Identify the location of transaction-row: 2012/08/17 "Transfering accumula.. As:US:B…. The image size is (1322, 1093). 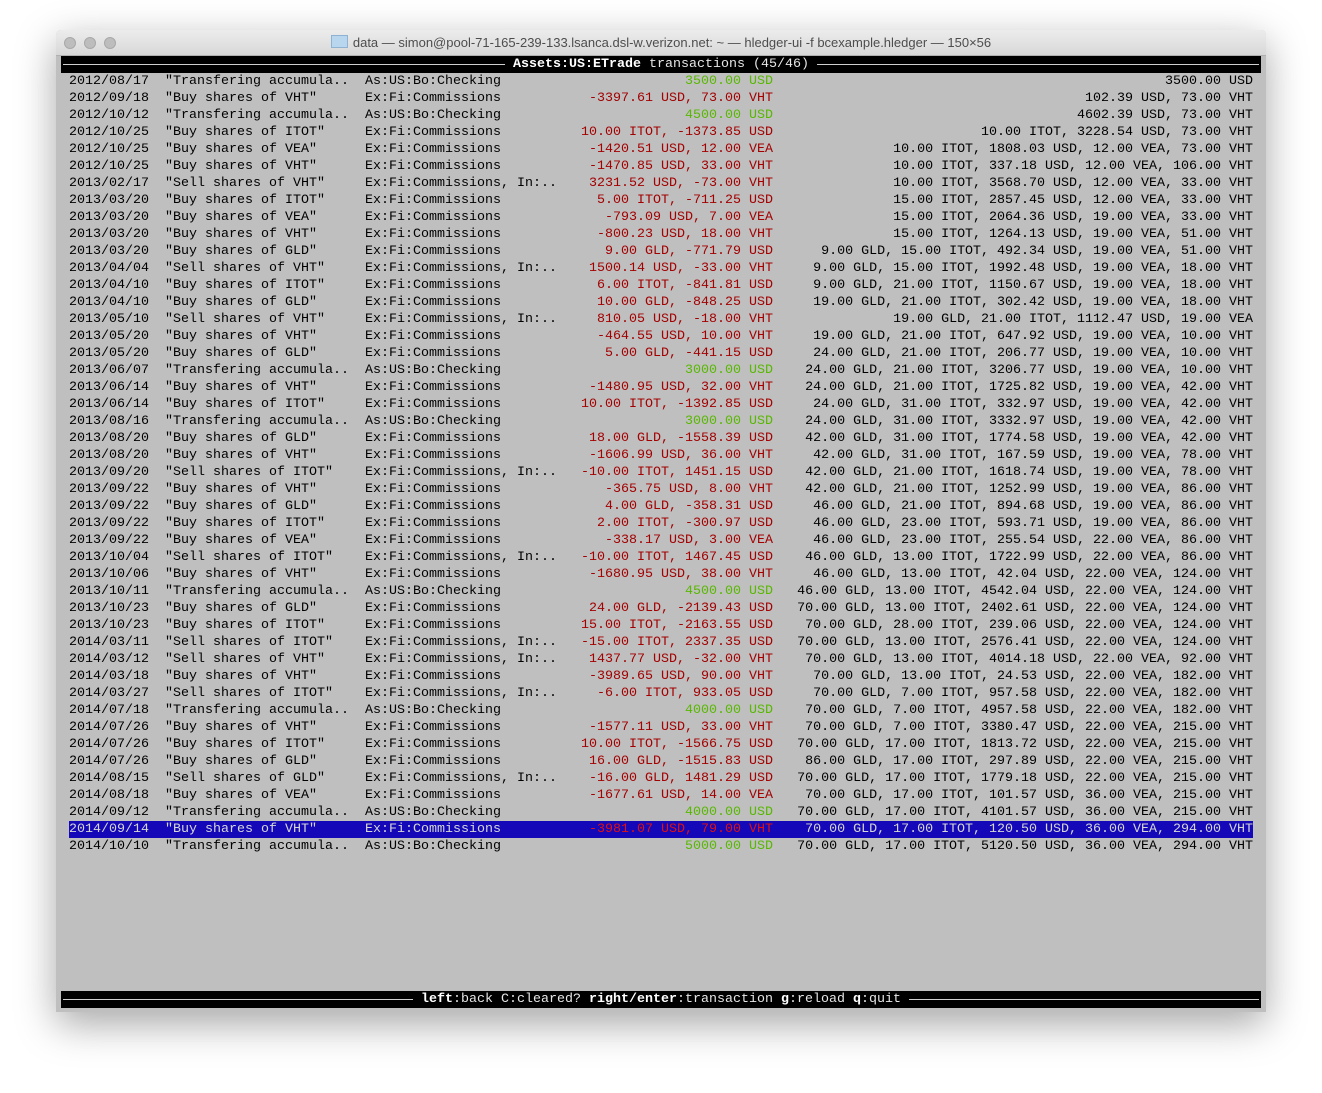
(661, 81).